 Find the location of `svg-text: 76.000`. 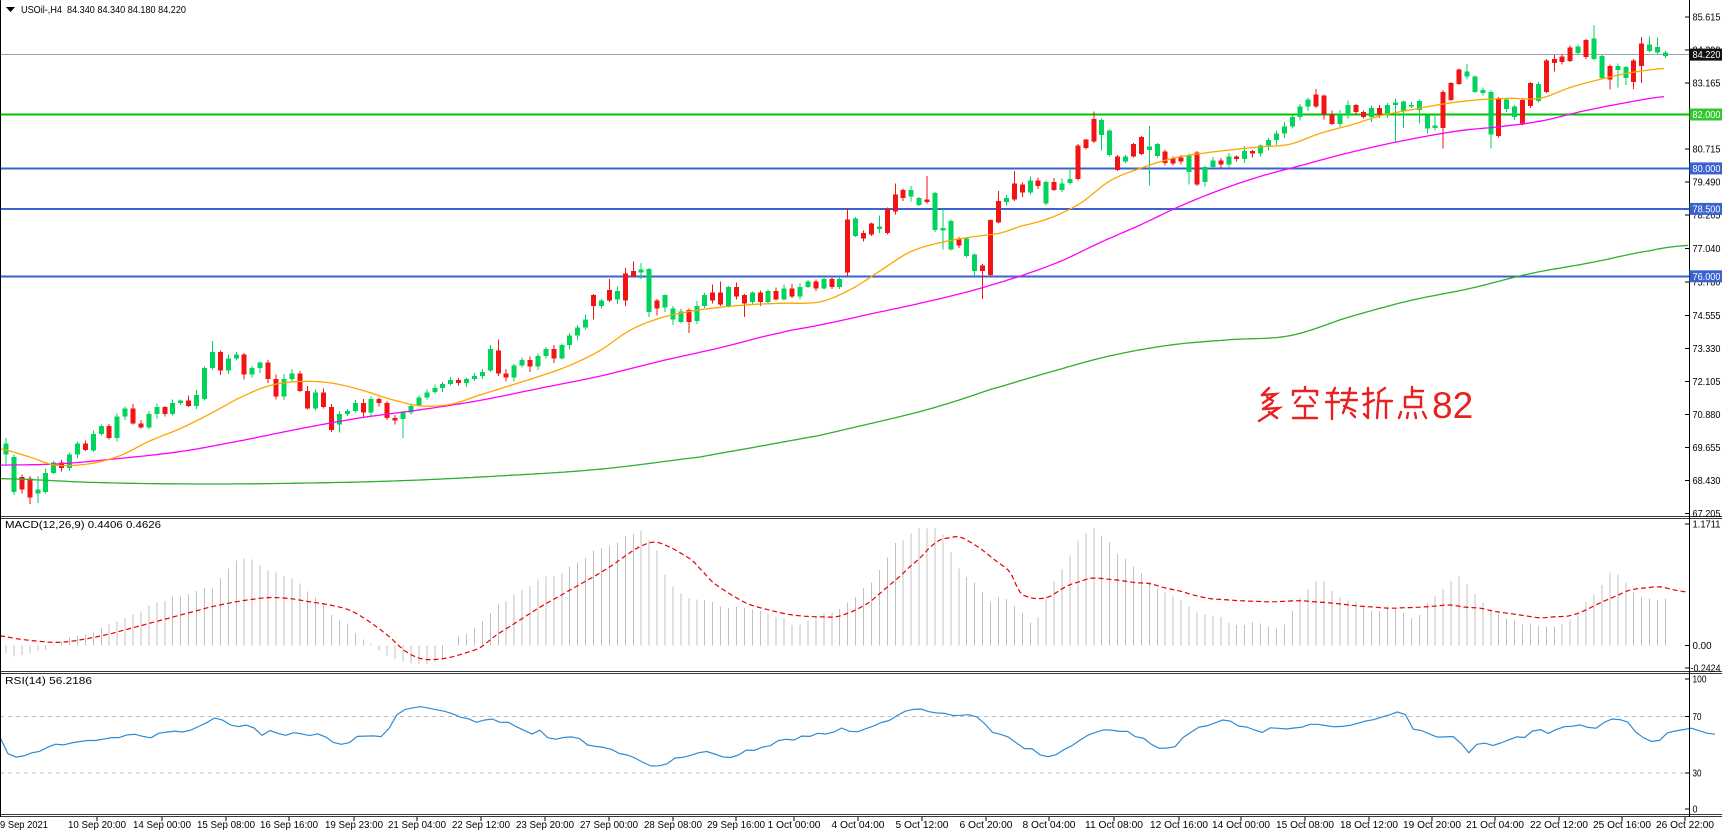

svg-text: 76.000 is located at coordinates (1707, 277).